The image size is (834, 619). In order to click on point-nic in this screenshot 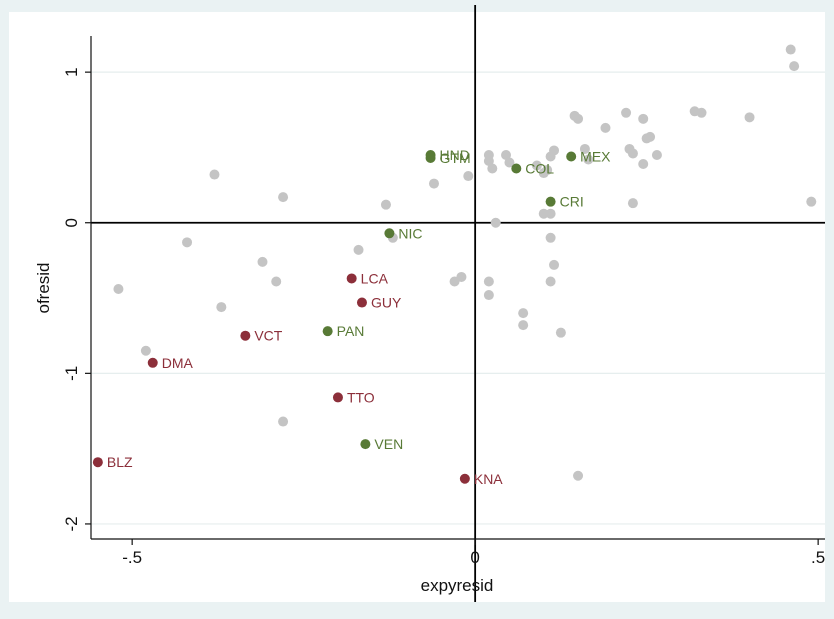, I will do `click(389, 233)`.